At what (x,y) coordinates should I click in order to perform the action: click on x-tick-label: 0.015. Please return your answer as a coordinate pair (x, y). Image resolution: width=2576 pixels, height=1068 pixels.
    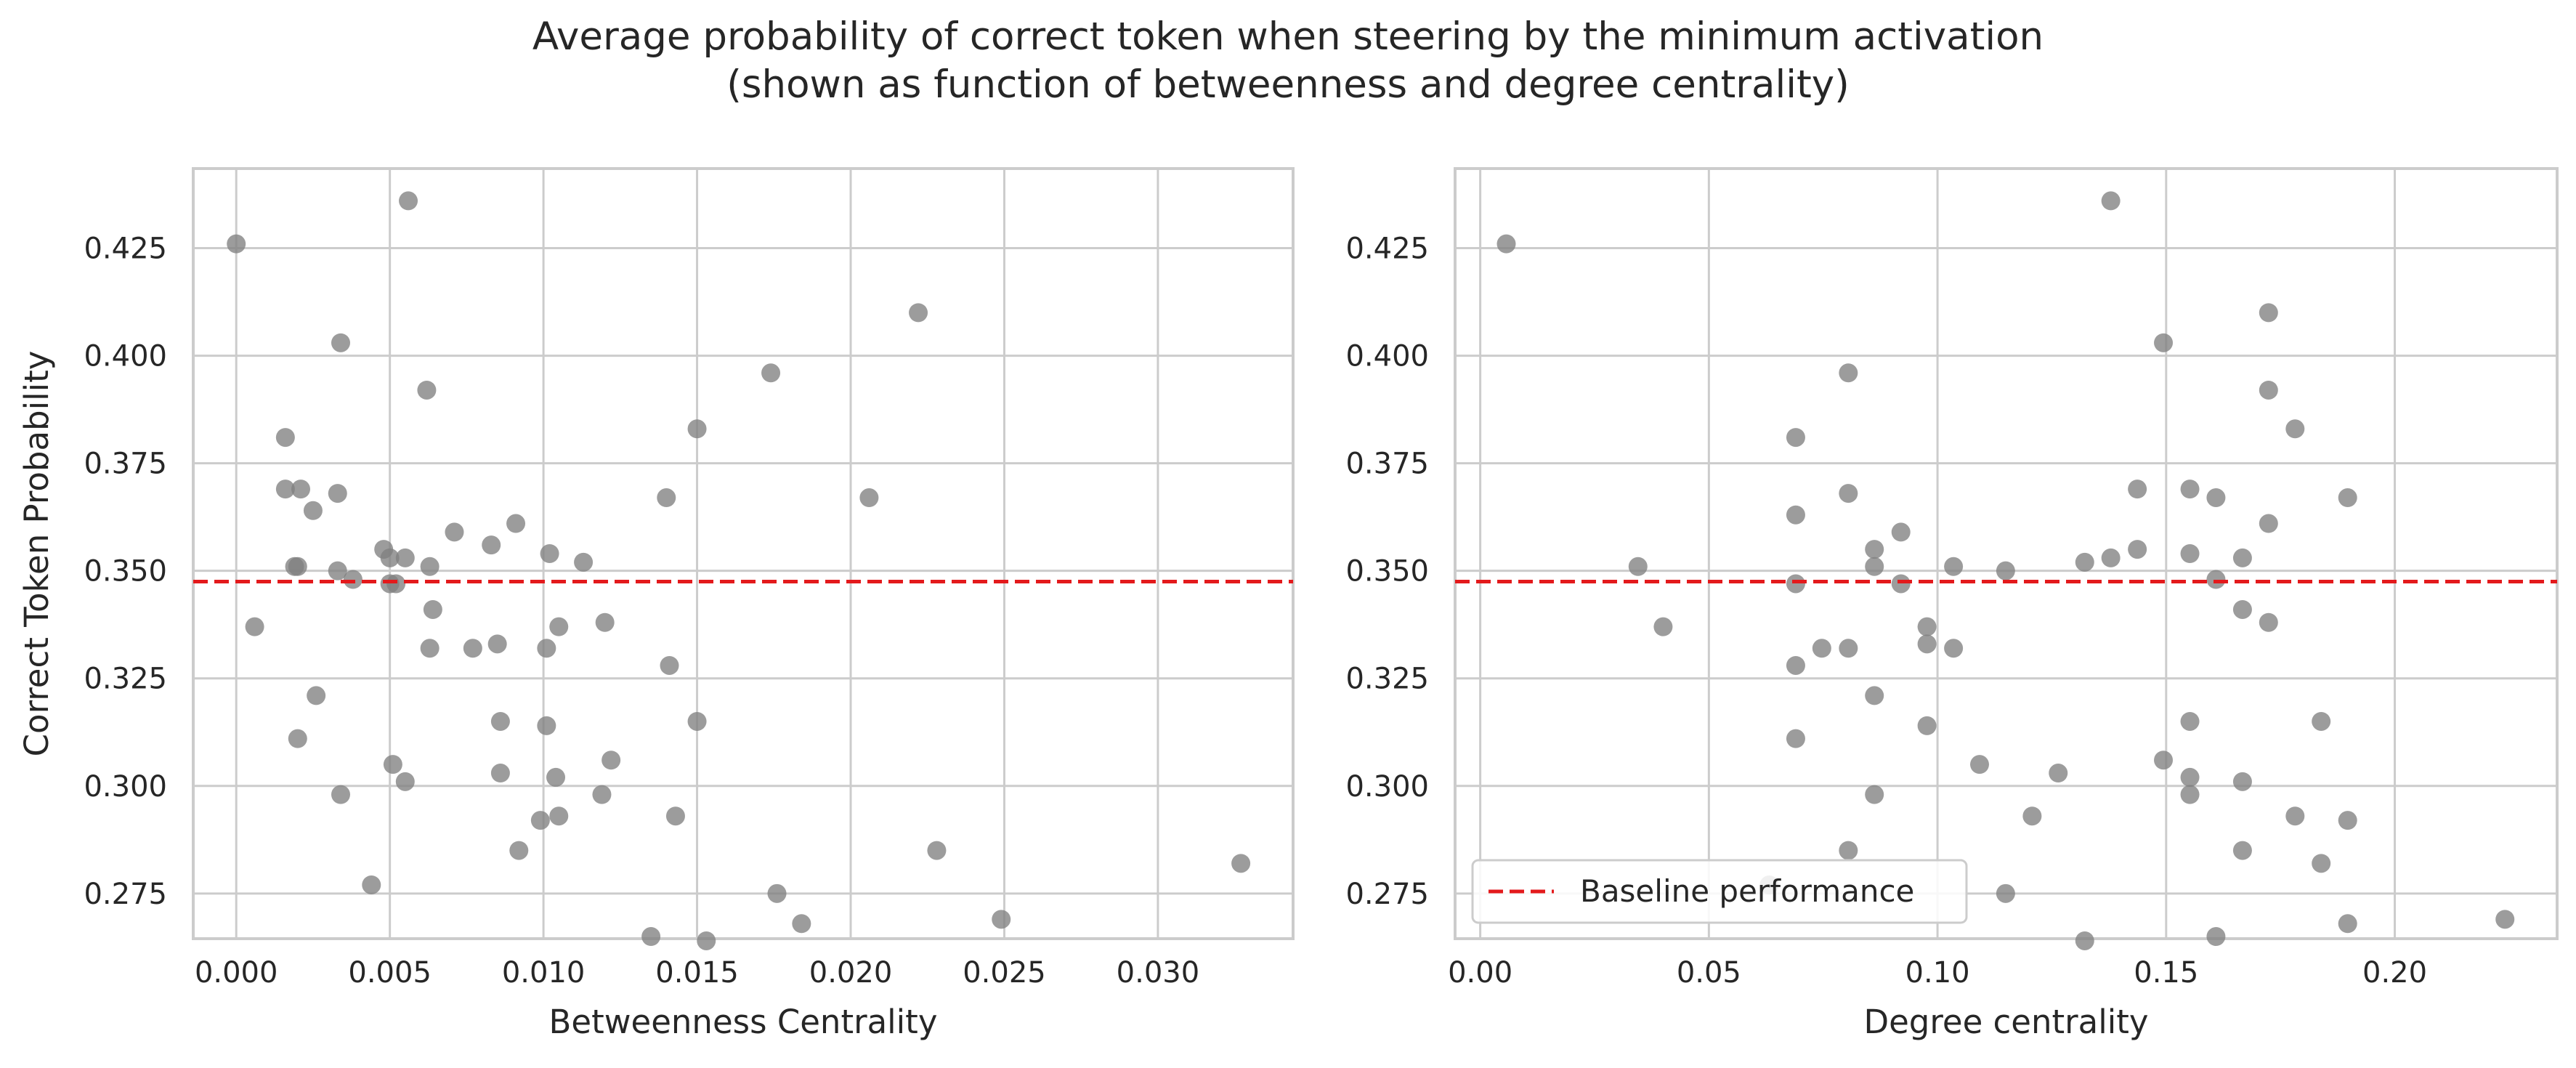
    Looking at the image, I should click on (697, 973).